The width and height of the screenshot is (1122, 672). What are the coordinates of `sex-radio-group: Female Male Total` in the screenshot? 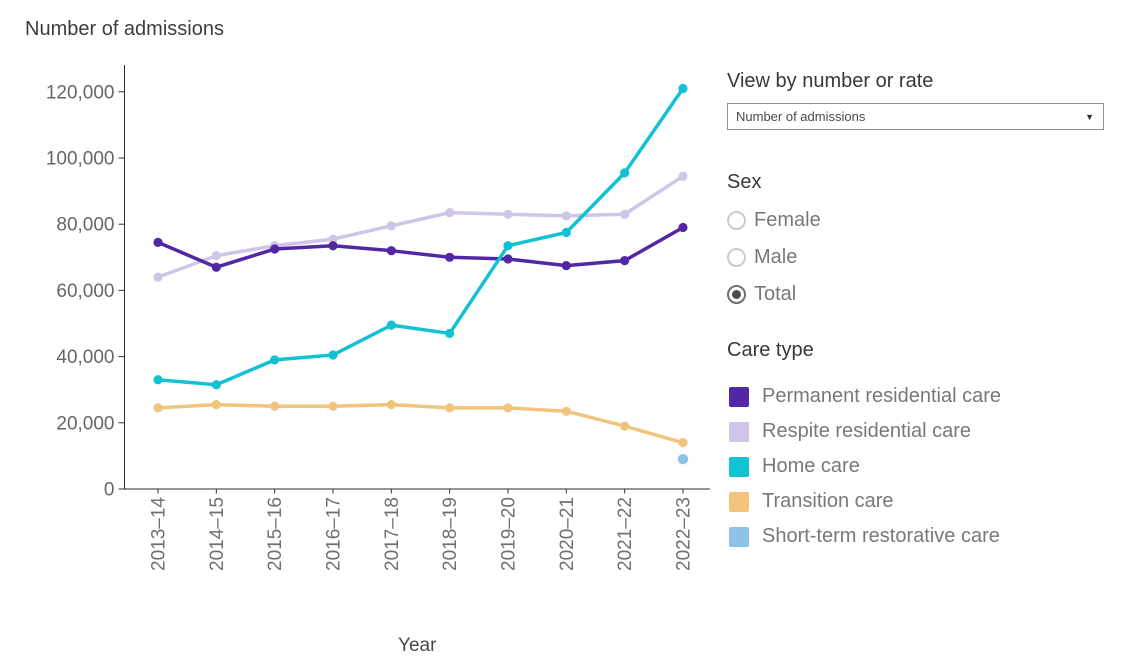 It's located at (774, 257).